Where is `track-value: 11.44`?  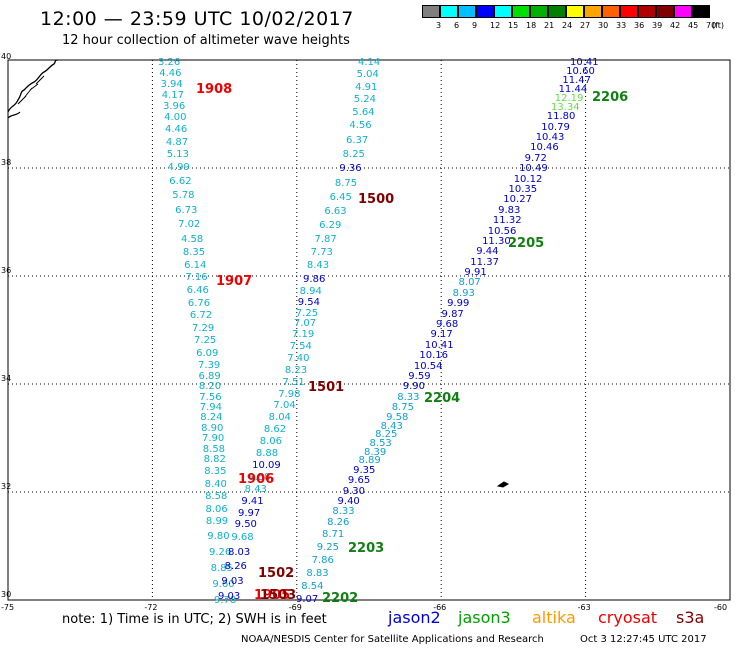
track-value: 11.44 is located at coordinates (573, 89).